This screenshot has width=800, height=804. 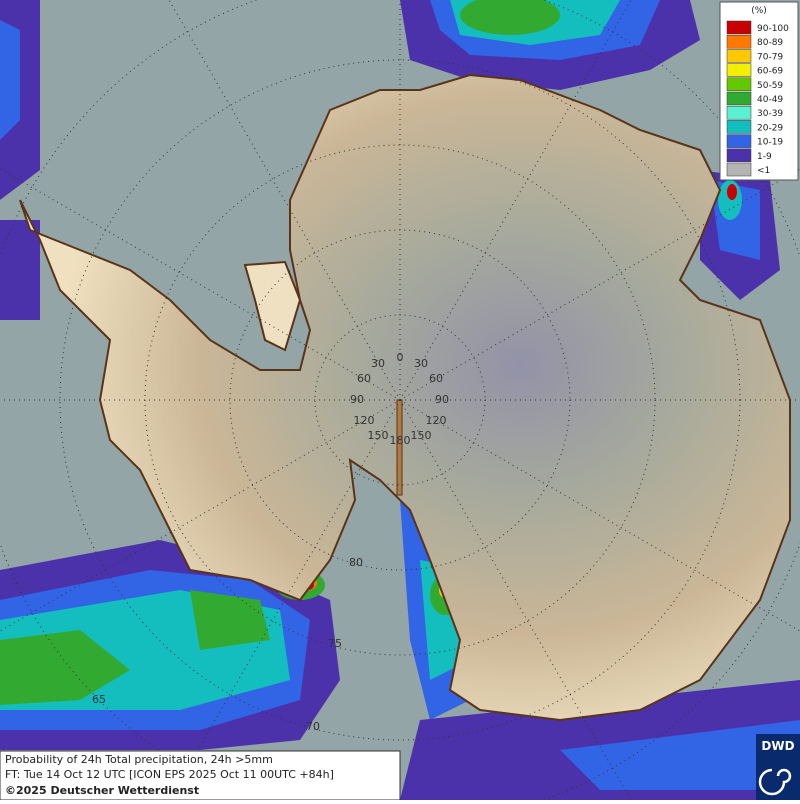 What do you see at coordinates (759, 11) in the screenshot?
I see `legend-unit: (%)` at bounding box center [759, 11].